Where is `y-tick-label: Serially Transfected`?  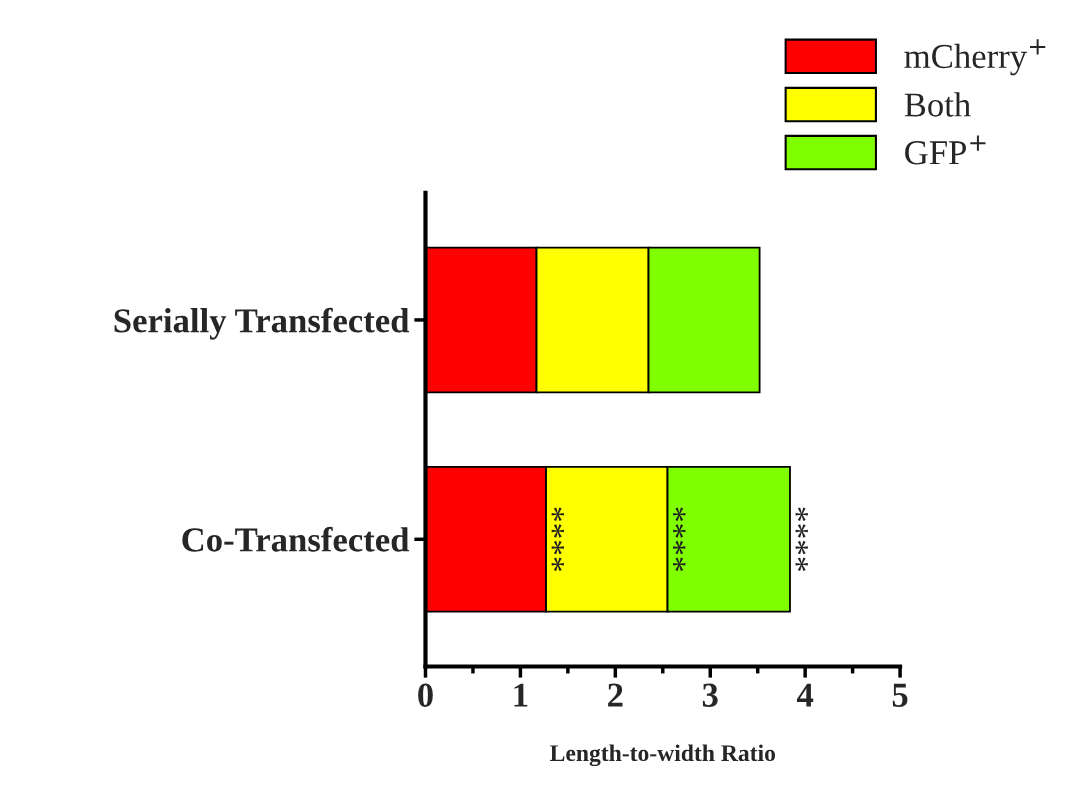
y-tick-label: Serially Transfected is located at coordinates (262, 323).